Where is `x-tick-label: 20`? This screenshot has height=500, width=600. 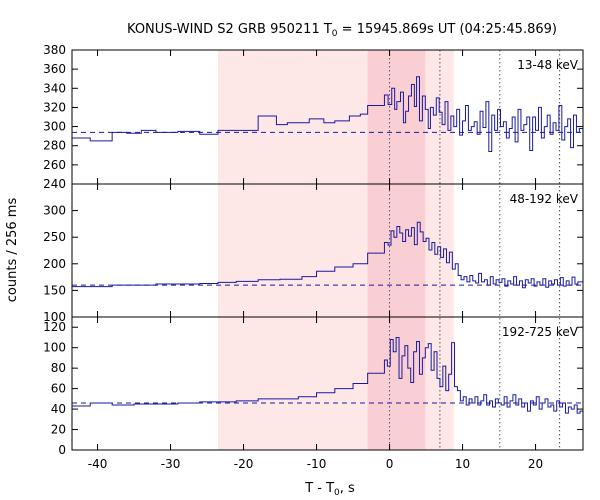
x-tick-label: 20 is located at coordinates (535, 464).